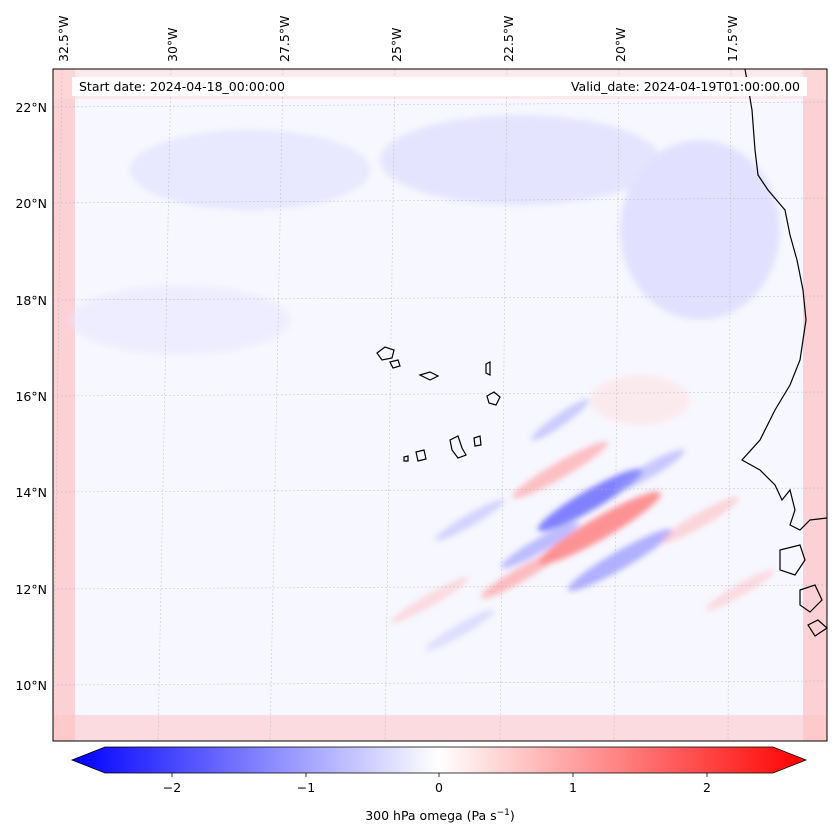 The image size is (837, 839). I want to click on colorbar-tick-label: 0, so click(439, 787).